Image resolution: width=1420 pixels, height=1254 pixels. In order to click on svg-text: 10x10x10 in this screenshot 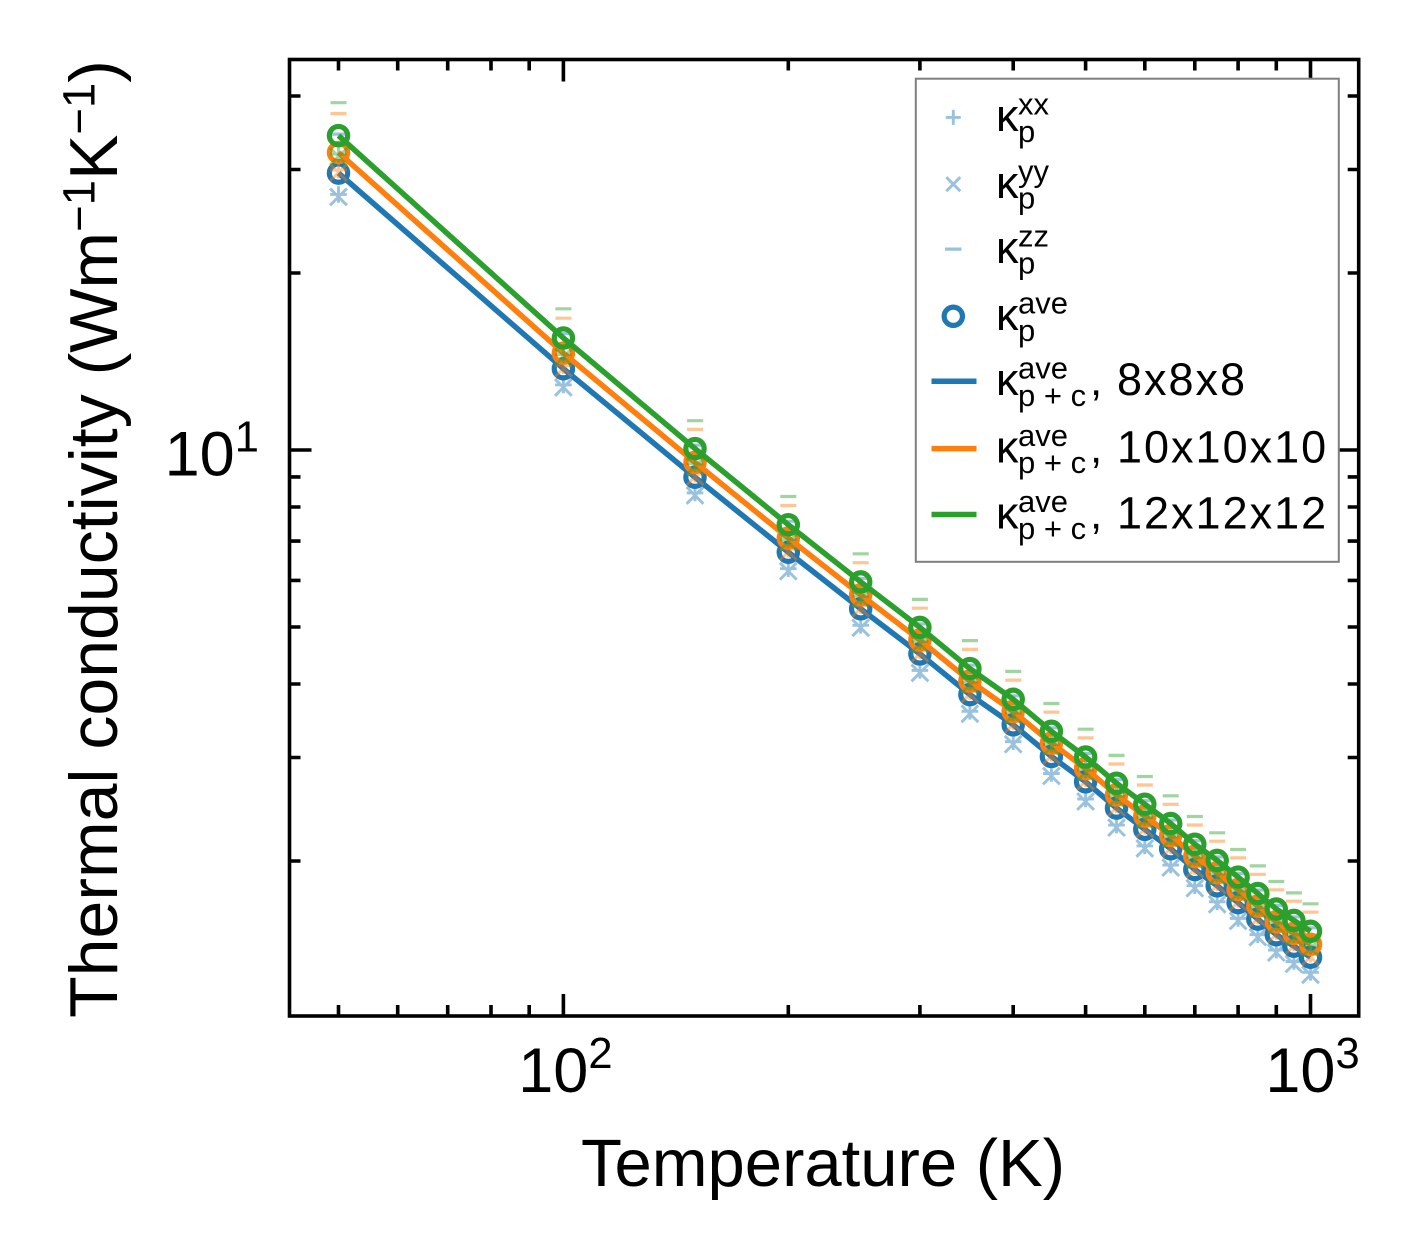, I will do `click(1222, 446)`.